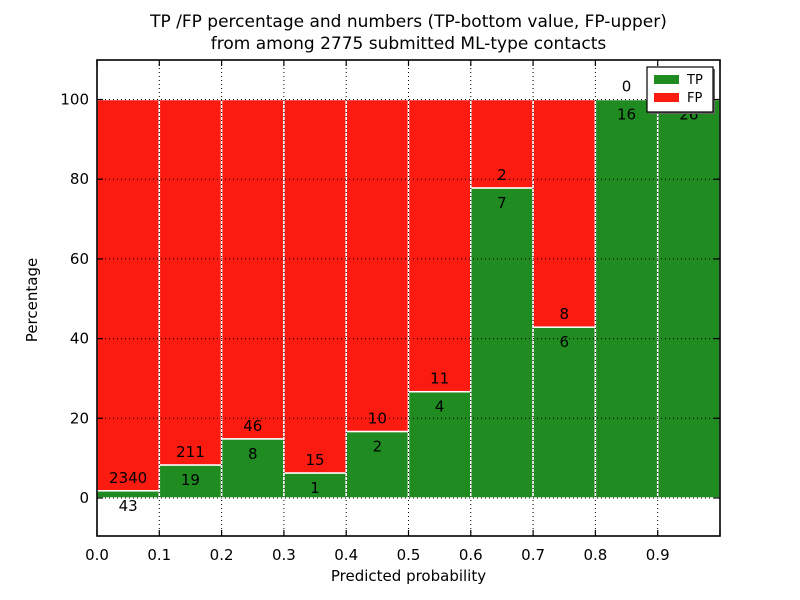 The image size is (800, 600). Describe the element at coordinates (128, 478) in the screenshot. I see `fp-count-label-0: 2340` at that location.